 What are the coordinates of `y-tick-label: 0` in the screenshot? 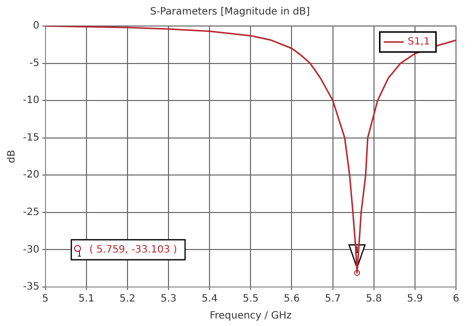 It's located at (36, 26).